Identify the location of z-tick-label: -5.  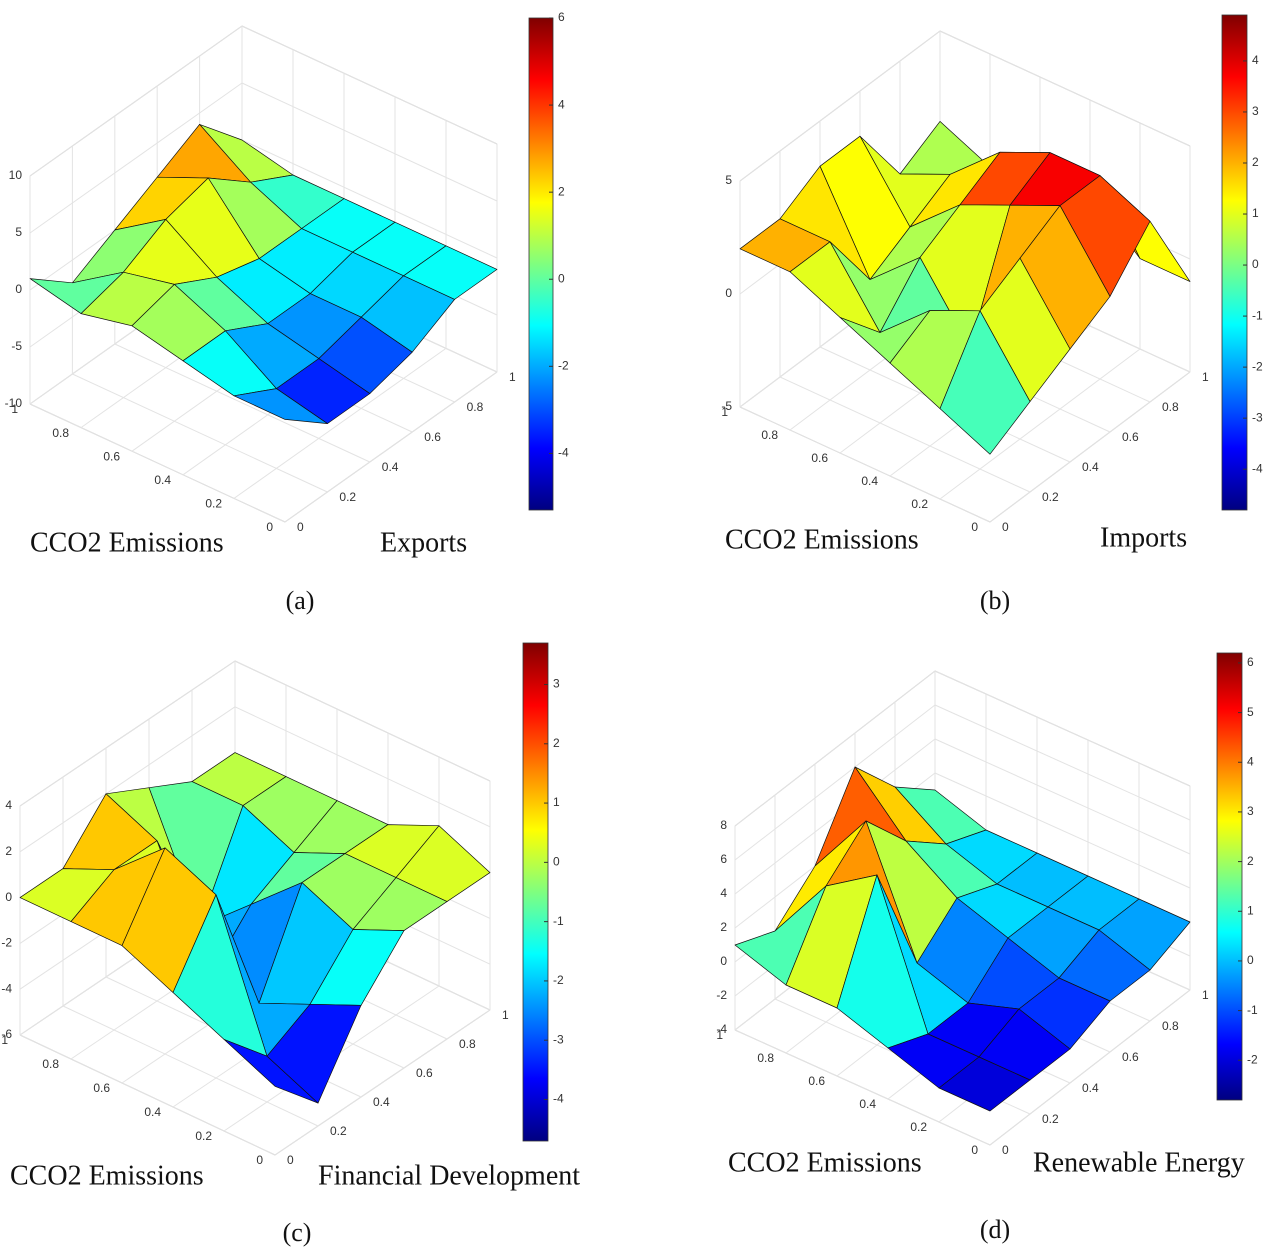
(16, 346).